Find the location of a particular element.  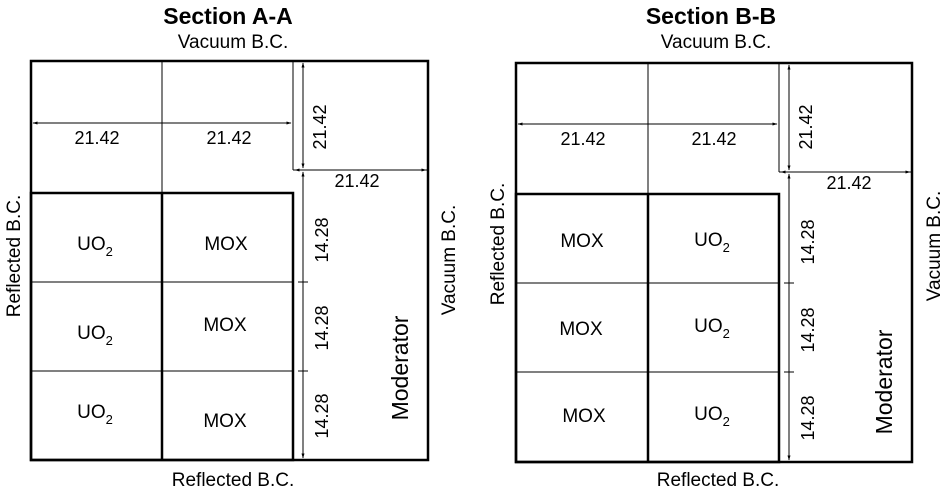

section-a-cell-r3c2: MOX is located at coordinates (225, 421).